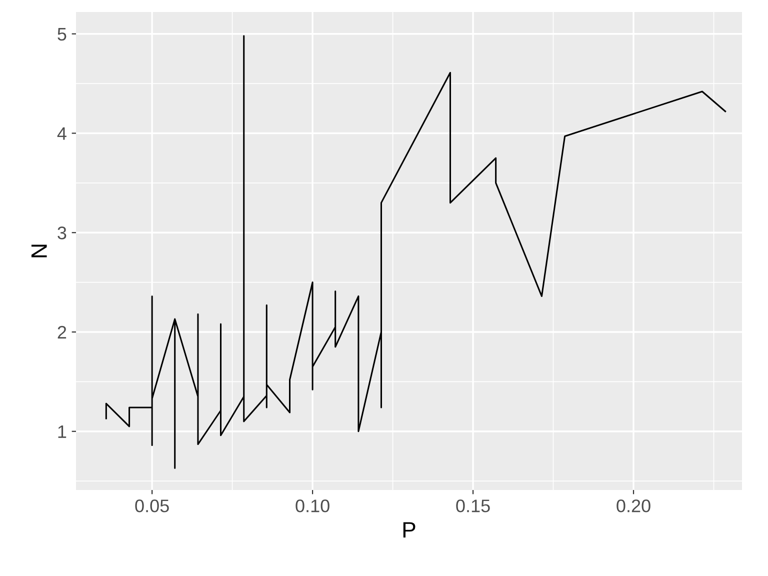 Image resolution: width=768 pixels, height=576 pixels. What do you see at coordinates (61, 133) in the screenshot?
I see `y-tick-label: 4` at bounding box center [61, 133].